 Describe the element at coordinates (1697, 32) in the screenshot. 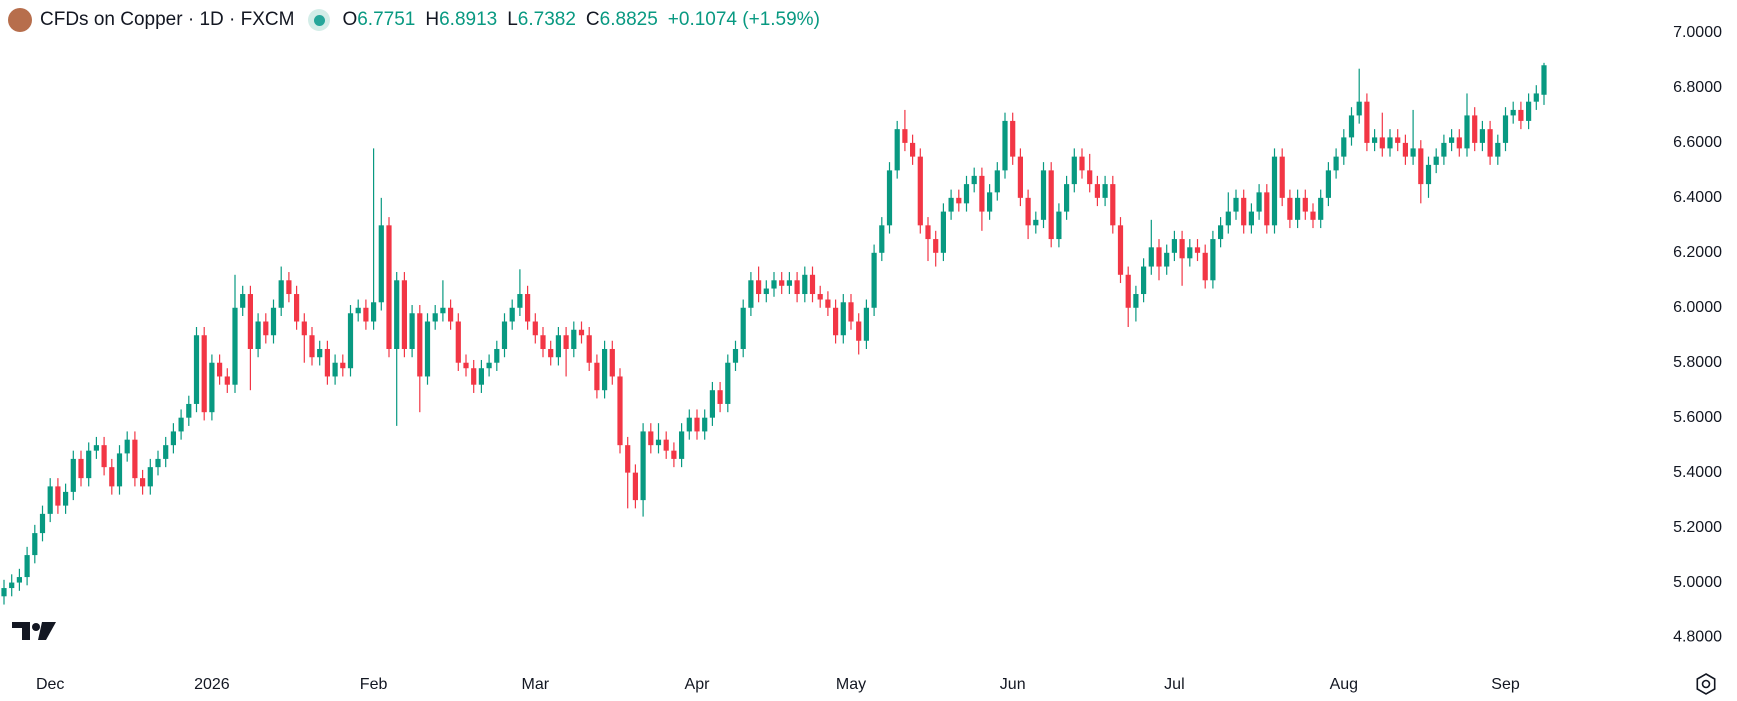

I see `y-tick-label: 7.0000` at that location.